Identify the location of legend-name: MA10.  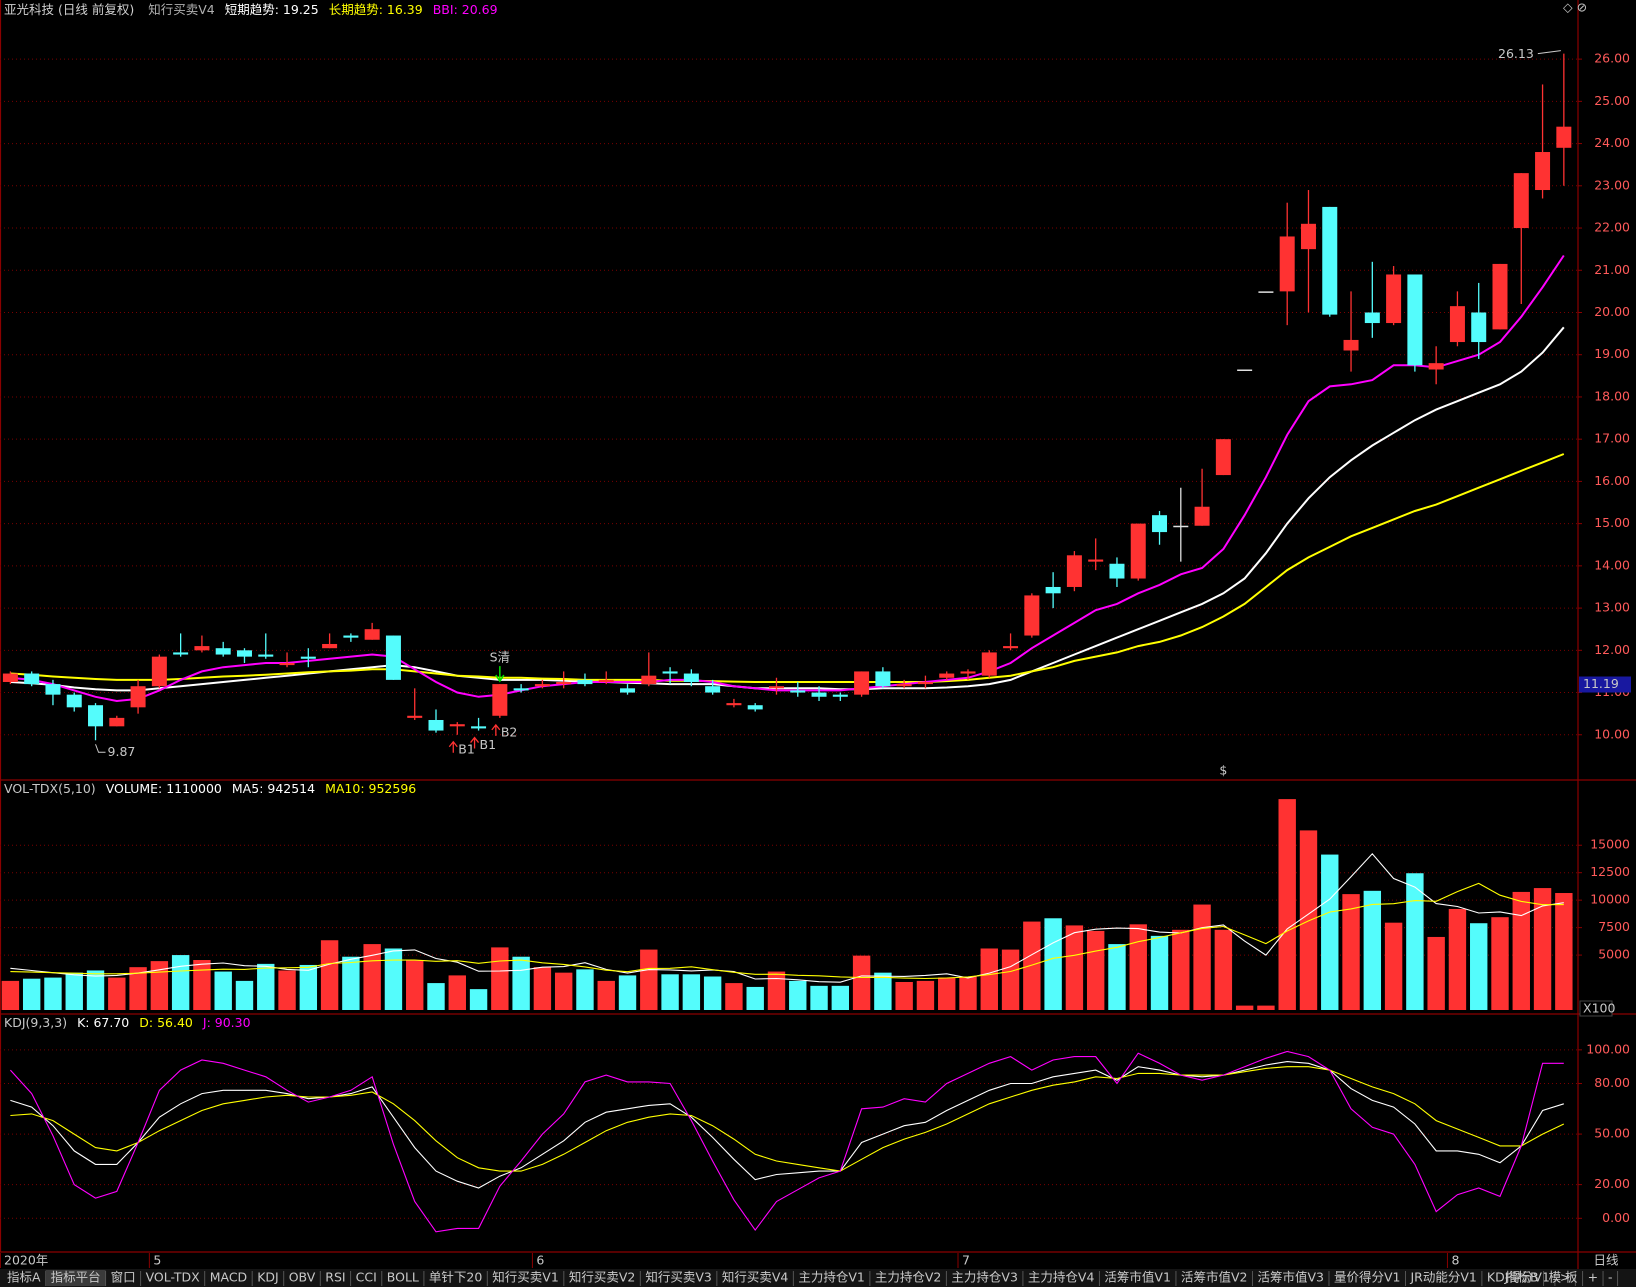
(342, 788).